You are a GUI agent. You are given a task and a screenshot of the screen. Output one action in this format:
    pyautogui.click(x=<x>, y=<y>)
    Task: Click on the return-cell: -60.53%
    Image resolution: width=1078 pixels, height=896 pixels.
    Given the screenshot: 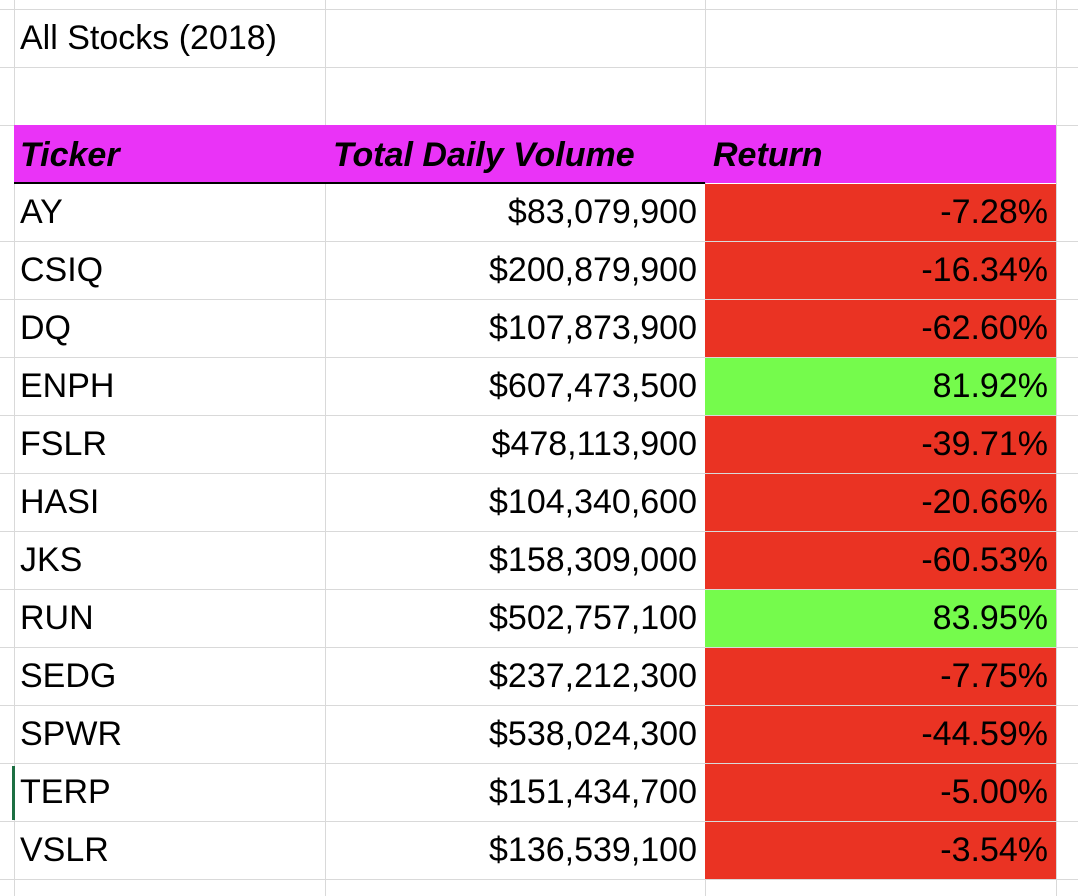 What is the action you would take?
    pyautogui.click(x=984, y=560)
    